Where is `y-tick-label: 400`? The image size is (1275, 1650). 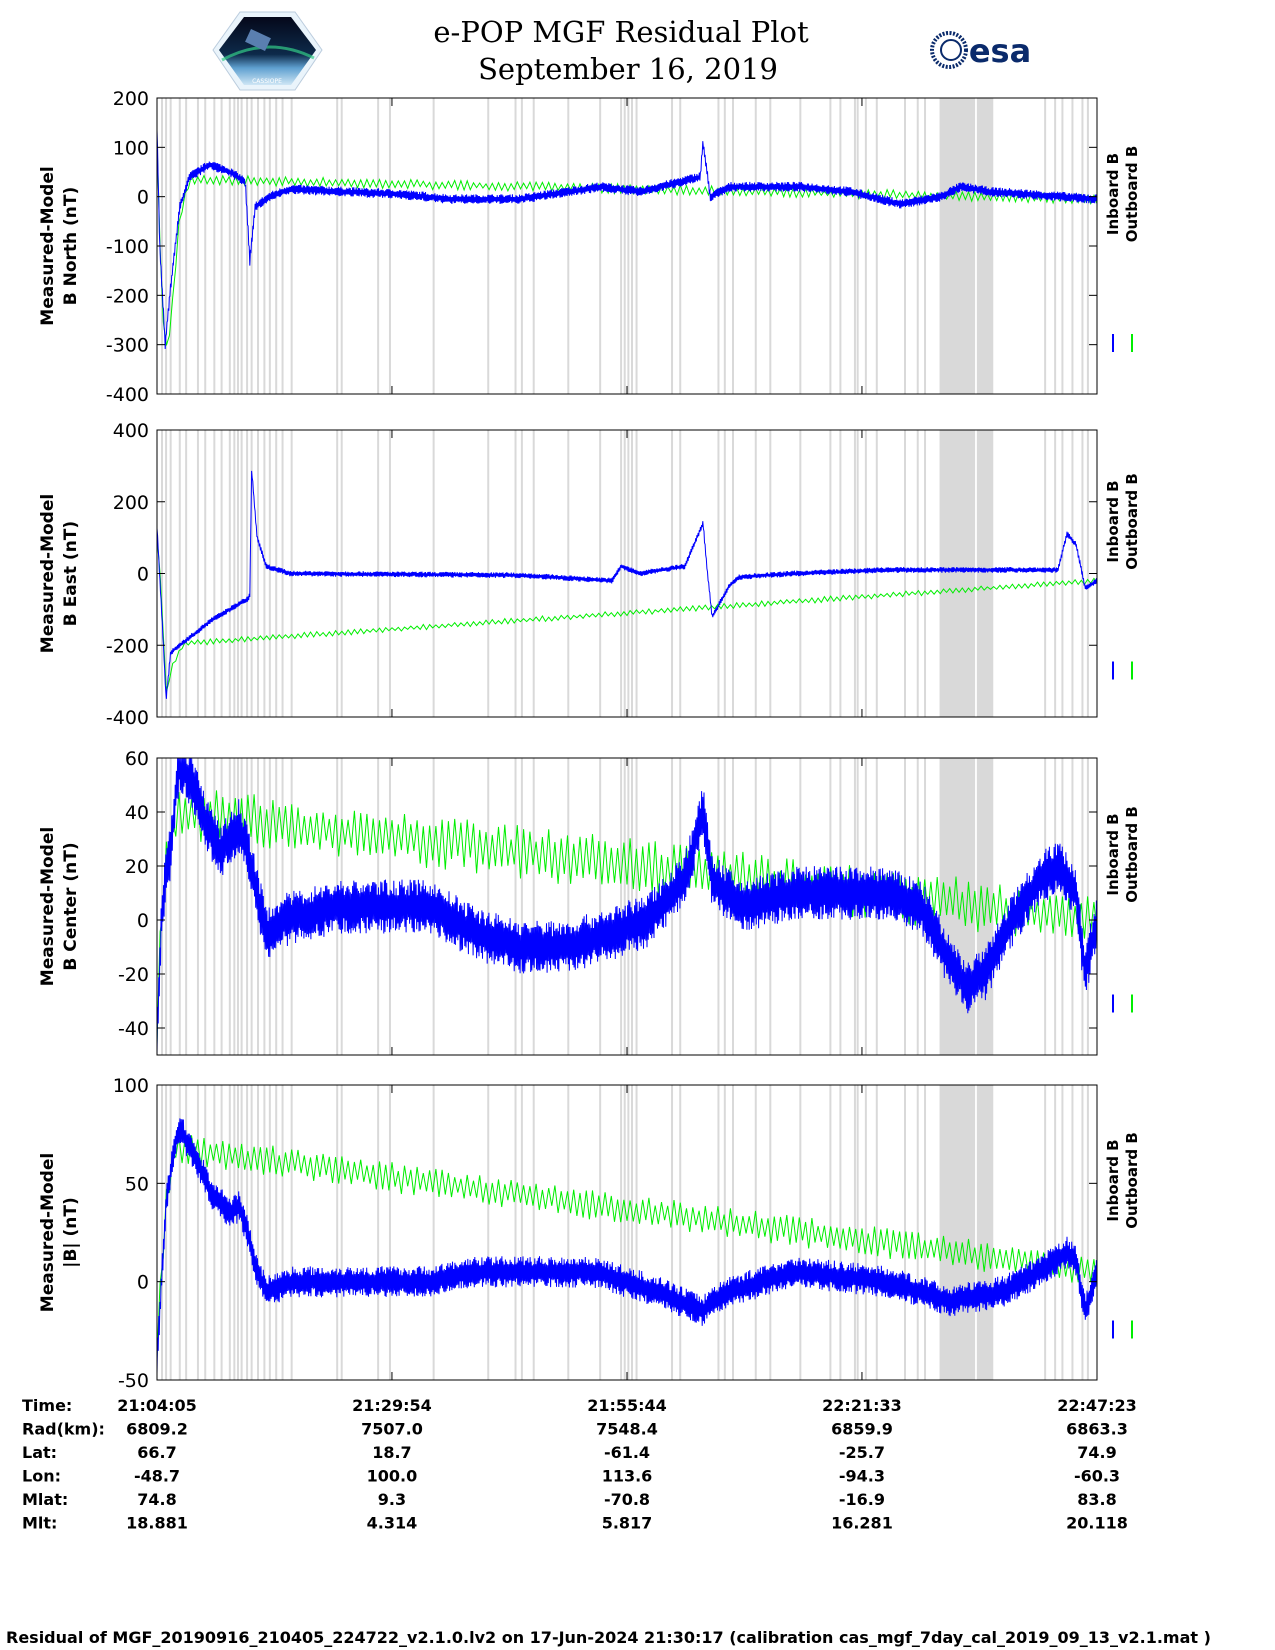 y-tick-label: 400 is located at coordinates (131, 431).